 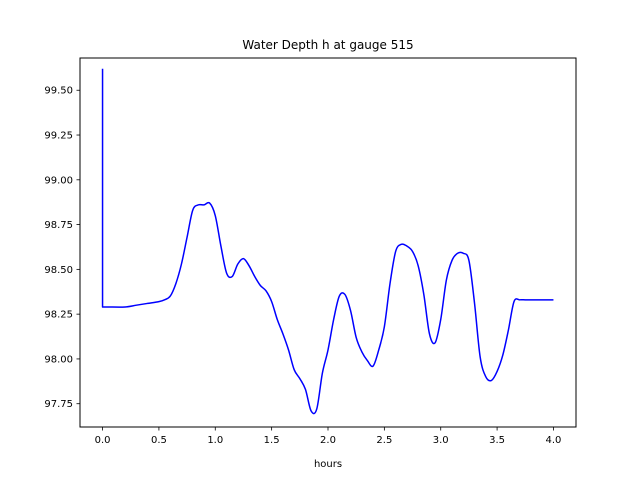 I want to click on x-tick-label: 0.5, so click(x=159, y=440).